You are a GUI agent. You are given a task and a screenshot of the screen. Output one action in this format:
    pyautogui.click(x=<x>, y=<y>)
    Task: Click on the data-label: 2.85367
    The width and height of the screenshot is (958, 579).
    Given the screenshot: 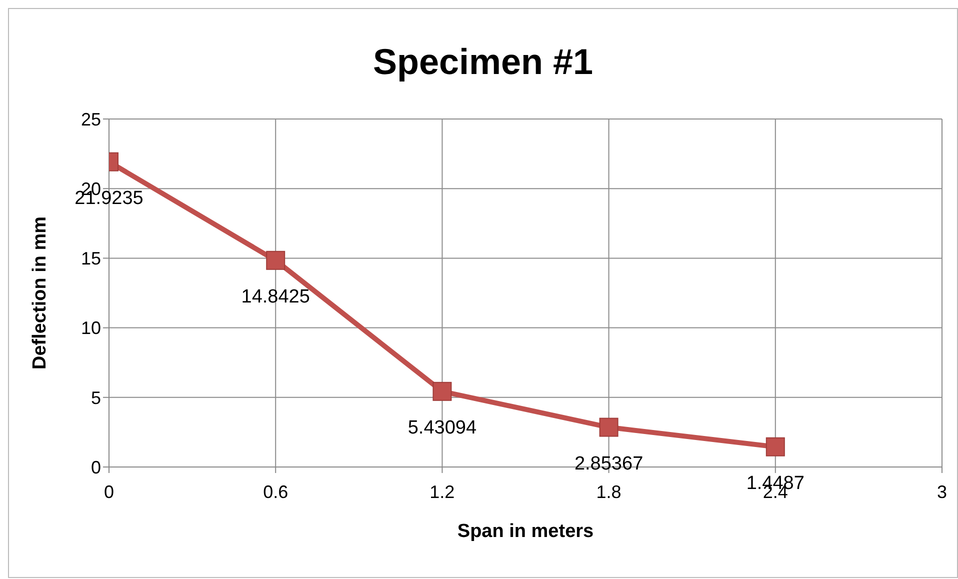 What is the action you would take?
    pyautogui.click(x=609, y=463)
    